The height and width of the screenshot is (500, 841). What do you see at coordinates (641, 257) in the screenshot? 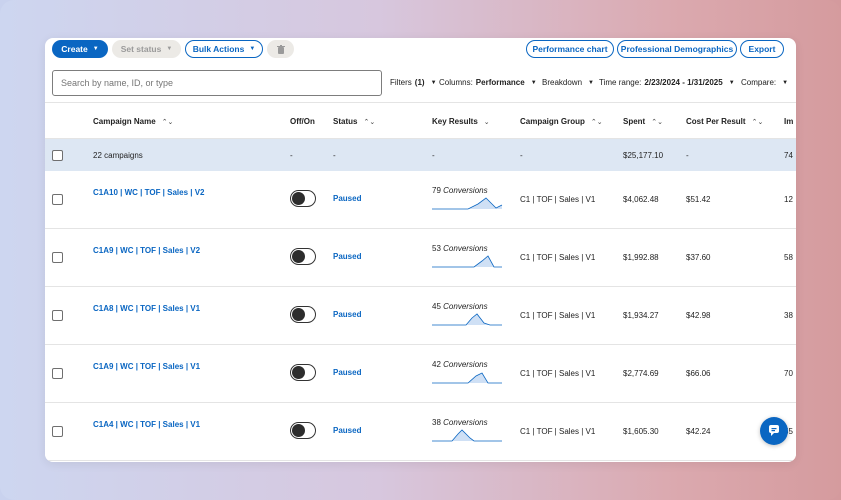
I see `spent-value: $1,992.88` at bounding box center [641, 257].